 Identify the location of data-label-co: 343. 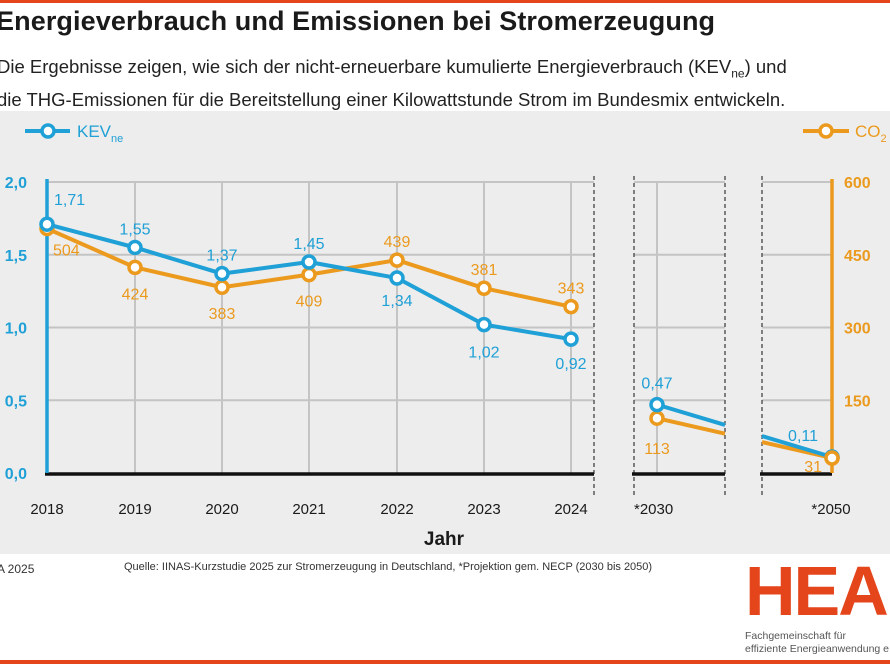
(571, 289).